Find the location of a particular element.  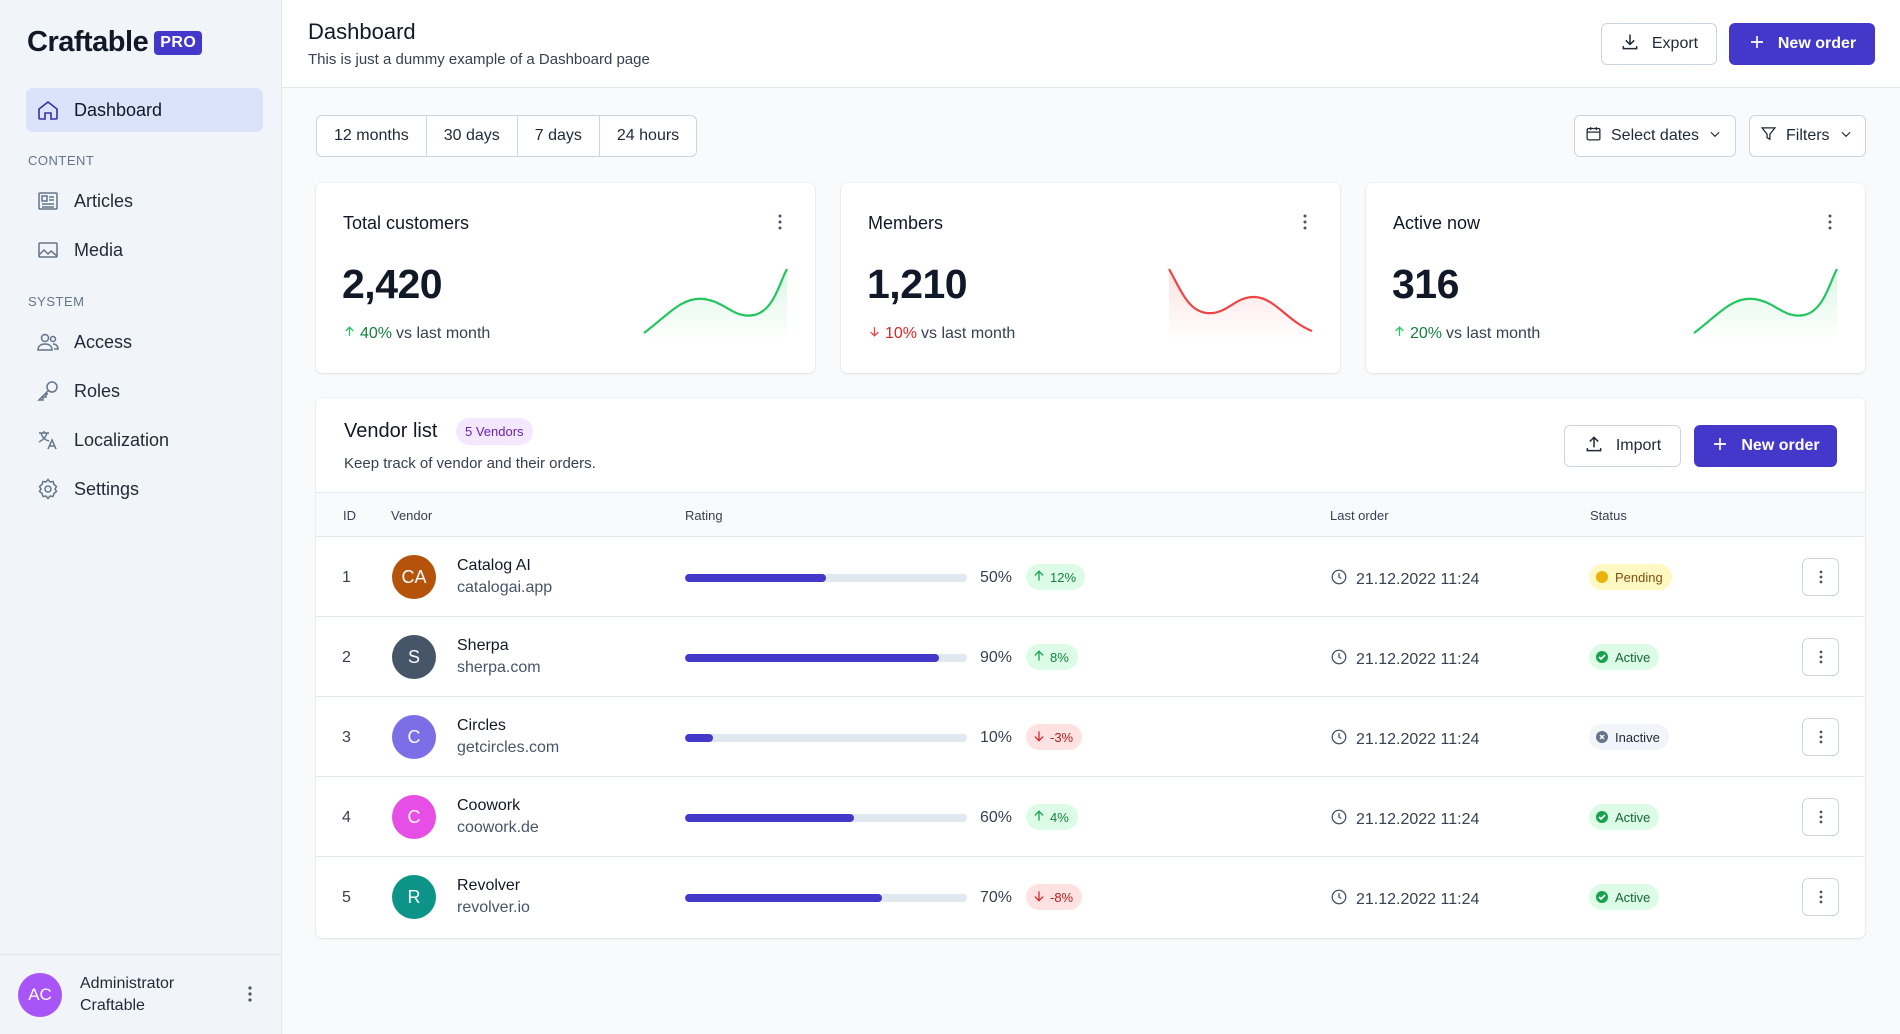

sidebar-item-dashboard: Dashboard is located at coordinates (144, 110).